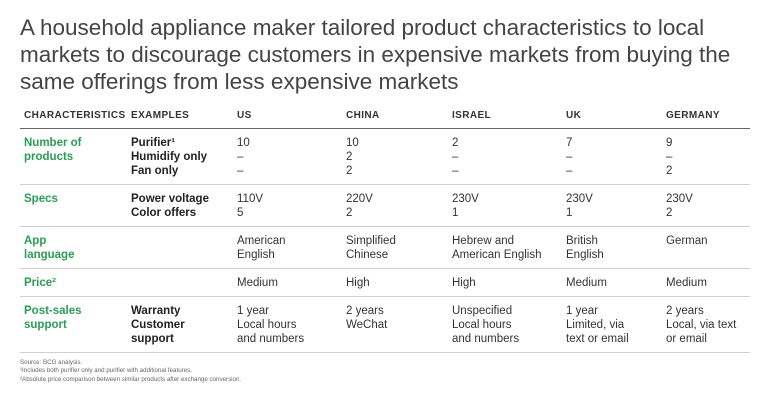  What do you see at coordinates (287, 156) in the screenshot?
I see `us-cell: 10 – –` at bounding box center [287, 156].